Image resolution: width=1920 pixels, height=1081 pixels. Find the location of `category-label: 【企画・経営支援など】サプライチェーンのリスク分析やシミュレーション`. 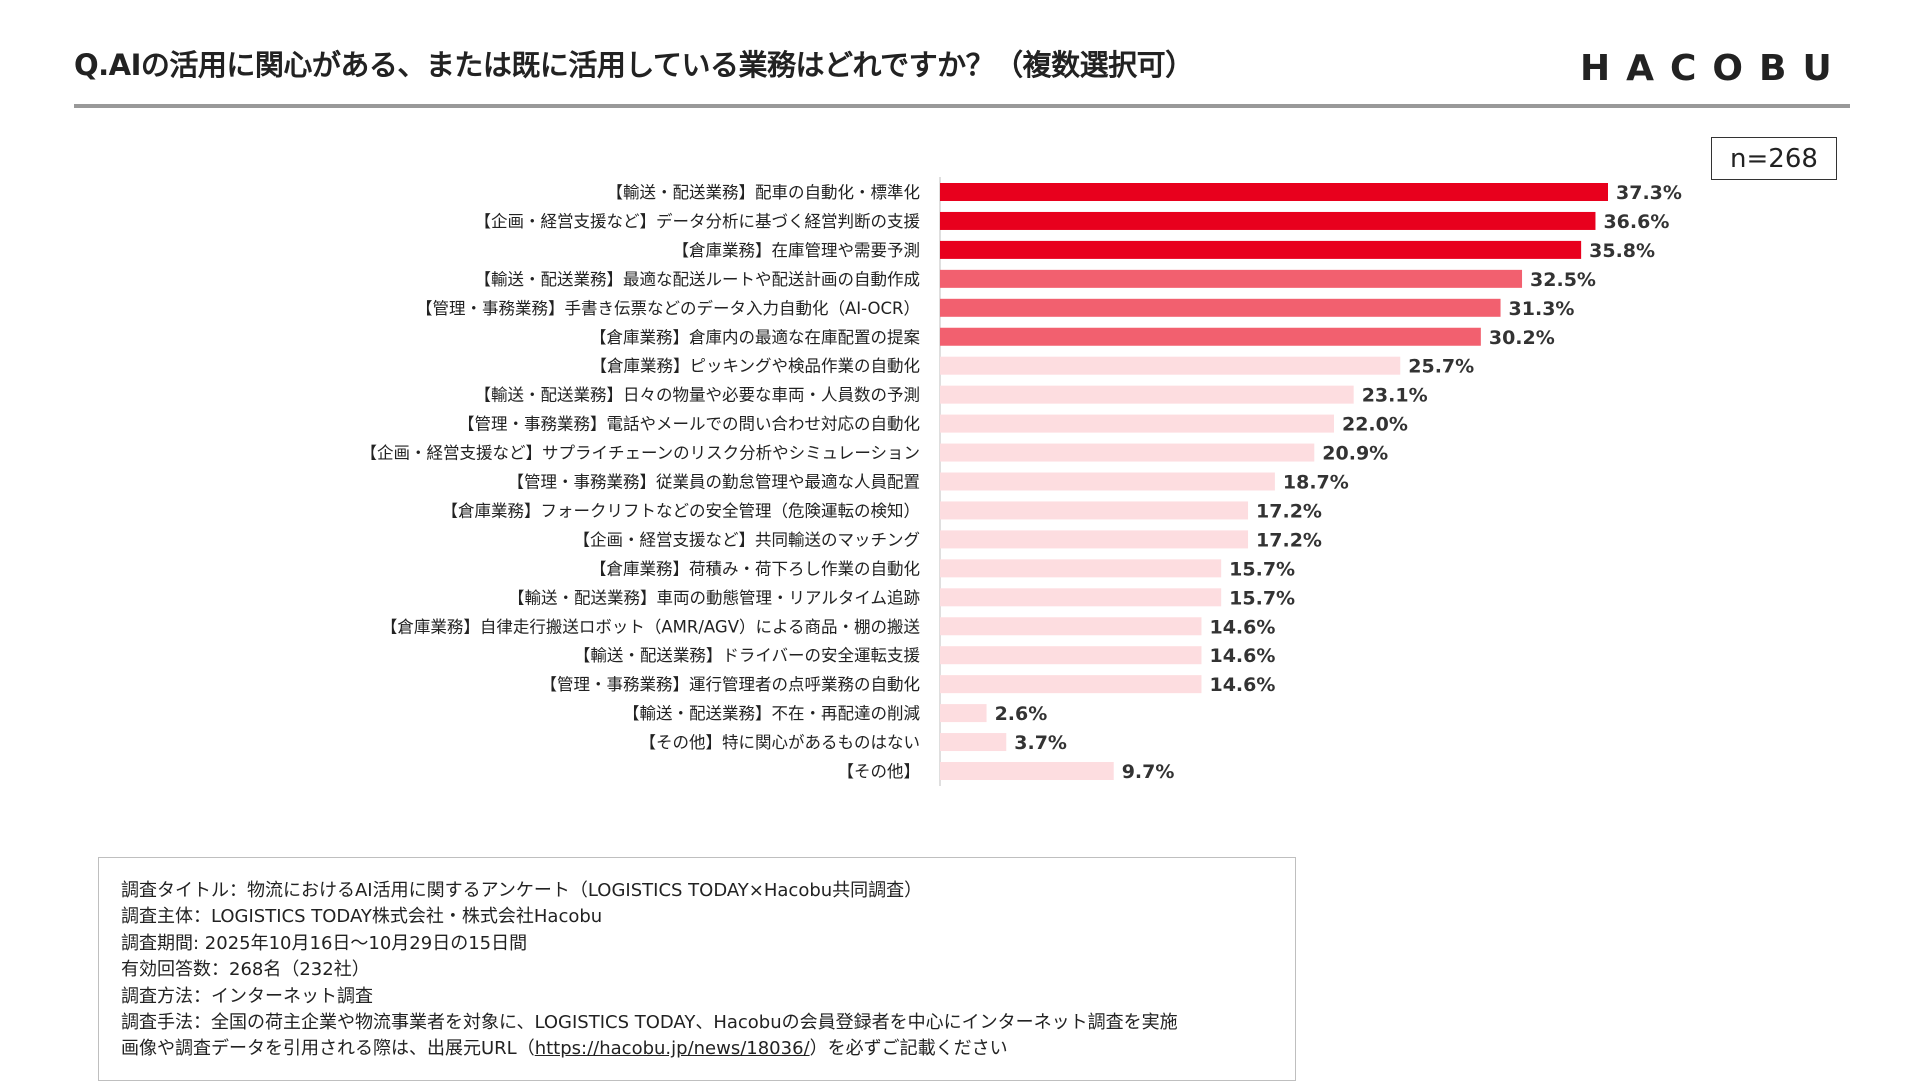

category-label: 【企画・経営支援など】サプライチェーンのリスク分析やシミュレーション is located at coordinates (640, 453).